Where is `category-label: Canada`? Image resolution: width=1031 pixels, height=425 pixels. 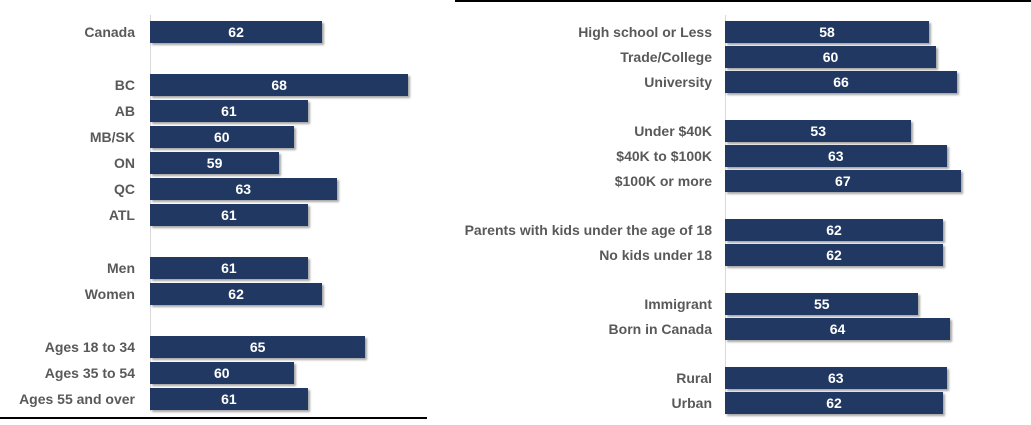 category-label: Canada is located at coordinates (109, 32).